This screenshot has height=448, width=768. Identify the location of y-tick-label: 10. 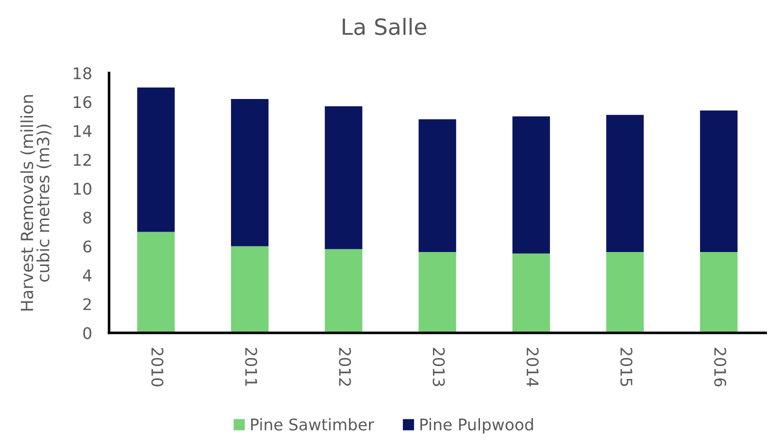
(83, 188).